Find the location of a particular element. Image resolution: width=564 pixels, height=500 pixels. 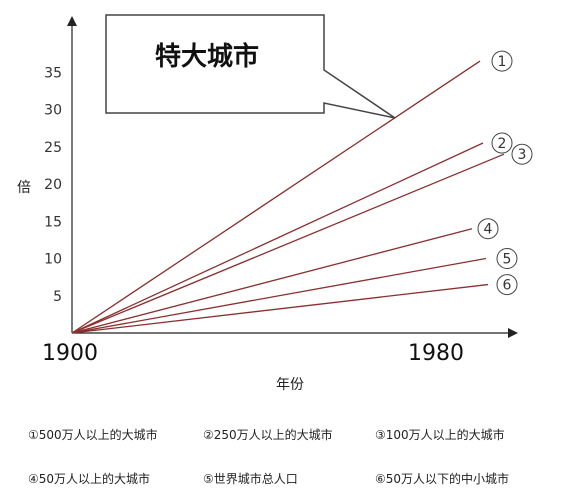

legend-item-6: ⑥50万人以下的中小城市 is located at coordinates (442, 478).